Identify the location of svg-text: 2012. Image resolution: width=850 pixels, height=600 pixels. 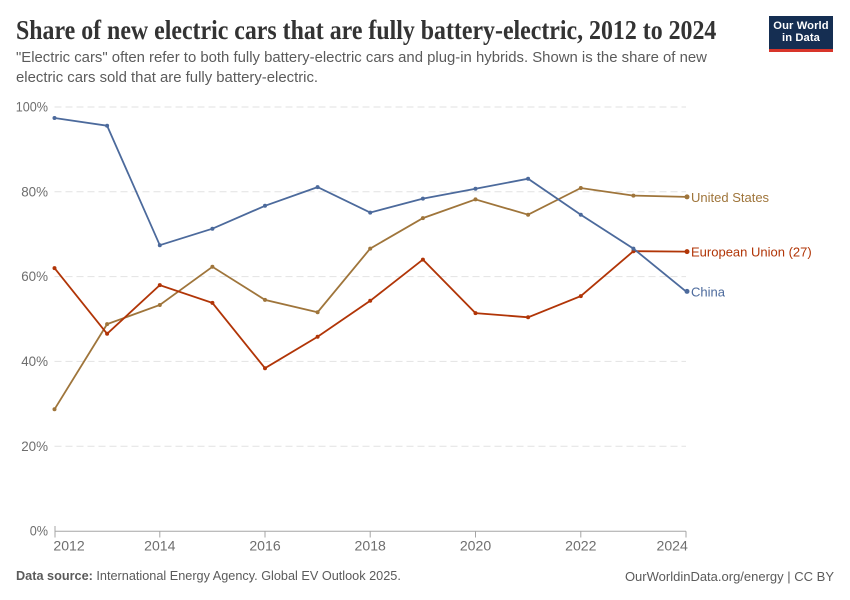
(68, 546).